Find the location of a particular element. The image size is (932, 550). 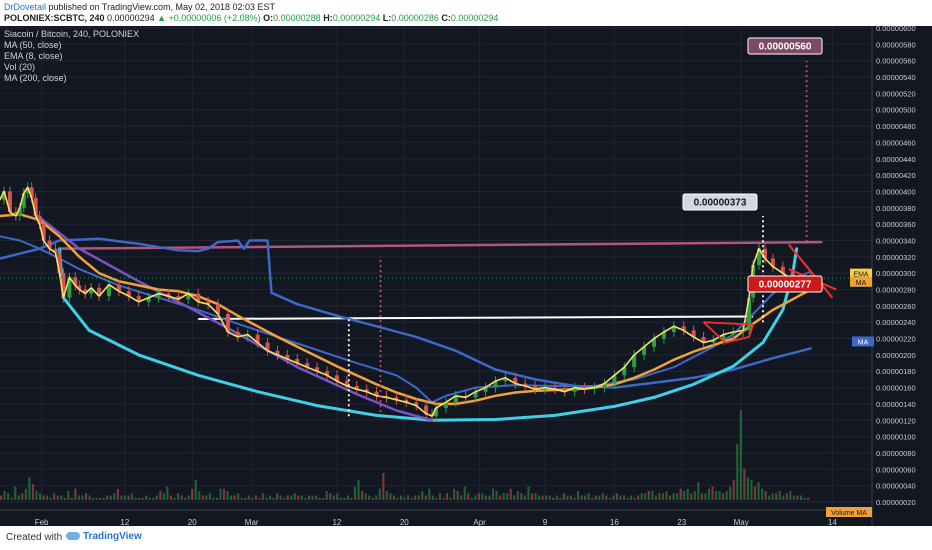

open-label: O: is located at coordinates (268, 18).